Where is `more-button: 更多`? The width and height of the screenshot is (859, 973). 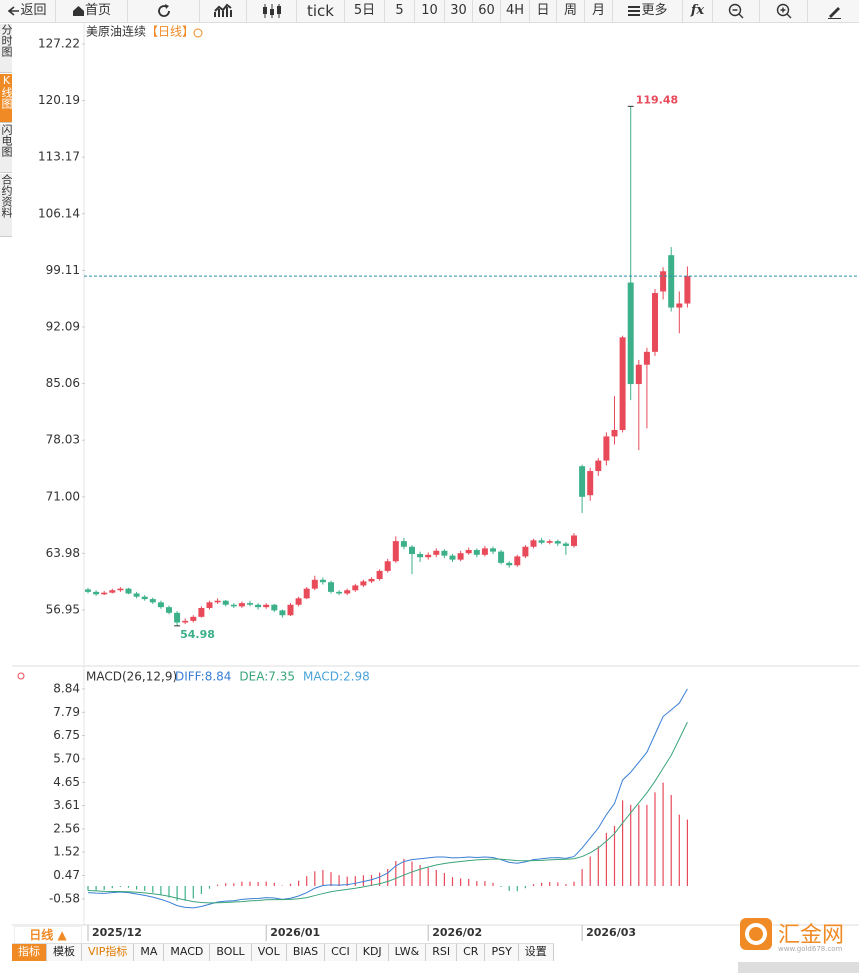 more-button: 更多 is located at coordinates (648, 11).